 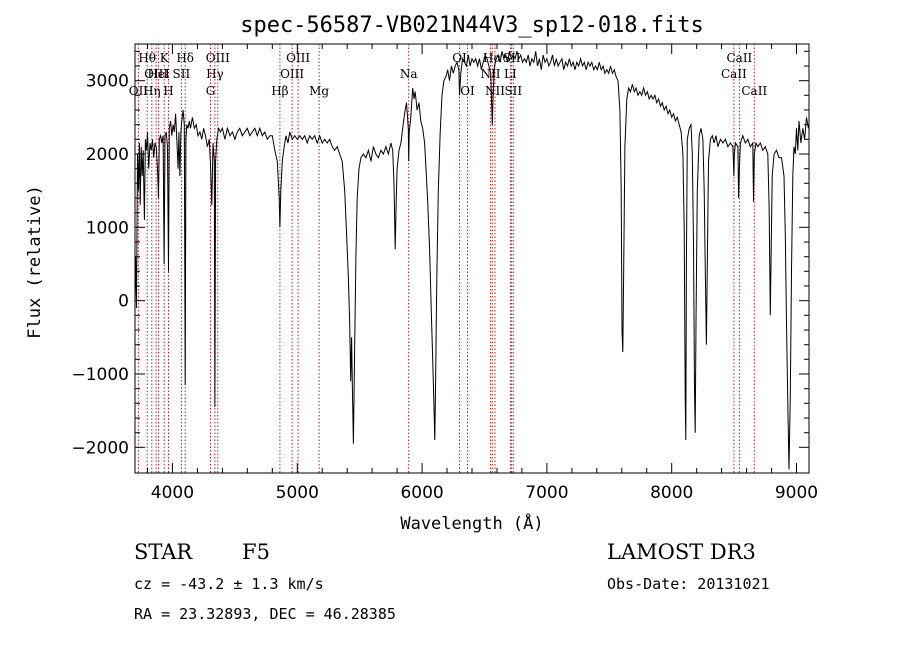 I want to click on x-tick-label: 7000, so click(x=546, y=493).